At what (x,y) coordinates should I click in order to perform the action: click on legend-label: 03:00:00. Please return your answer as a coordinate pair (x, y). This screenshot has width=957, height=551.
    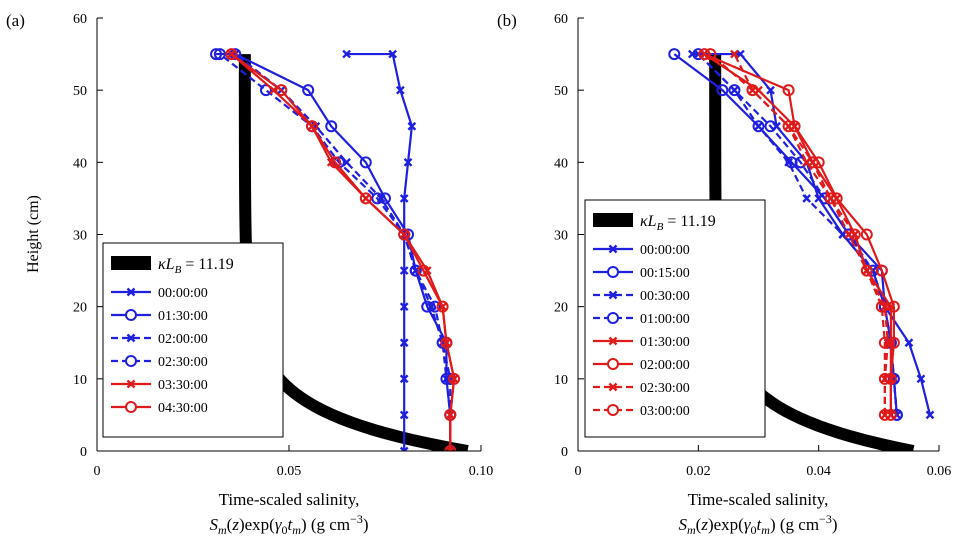
    Looking at the image, I should click on (665, 411).